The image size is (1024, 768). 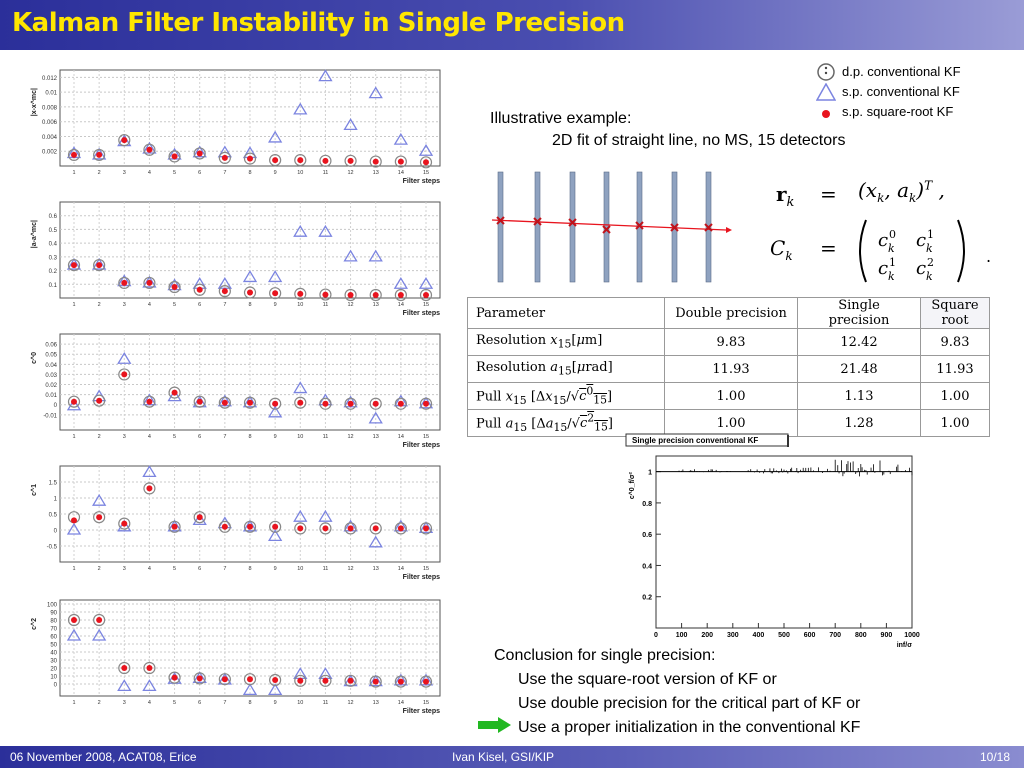 What do you see at coordinates (326, 305) in the screenshot?
I see `x-tick-label: 11` at bounding box center [326, 305].